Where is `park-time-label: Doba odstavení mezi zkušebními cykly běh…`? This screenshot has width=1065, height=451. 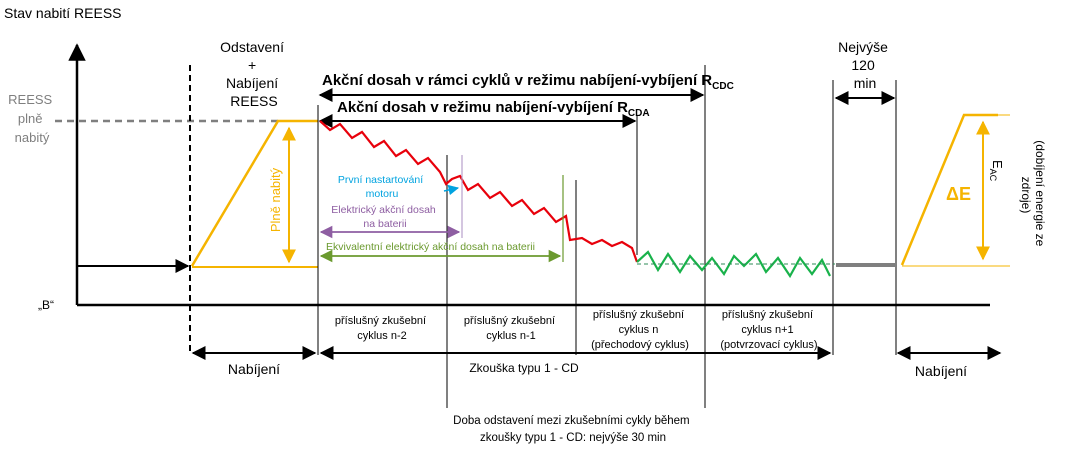 park-time-label: Doba odstavení mezi zkušebními cykly běh… is located at coordinates (573, 429).